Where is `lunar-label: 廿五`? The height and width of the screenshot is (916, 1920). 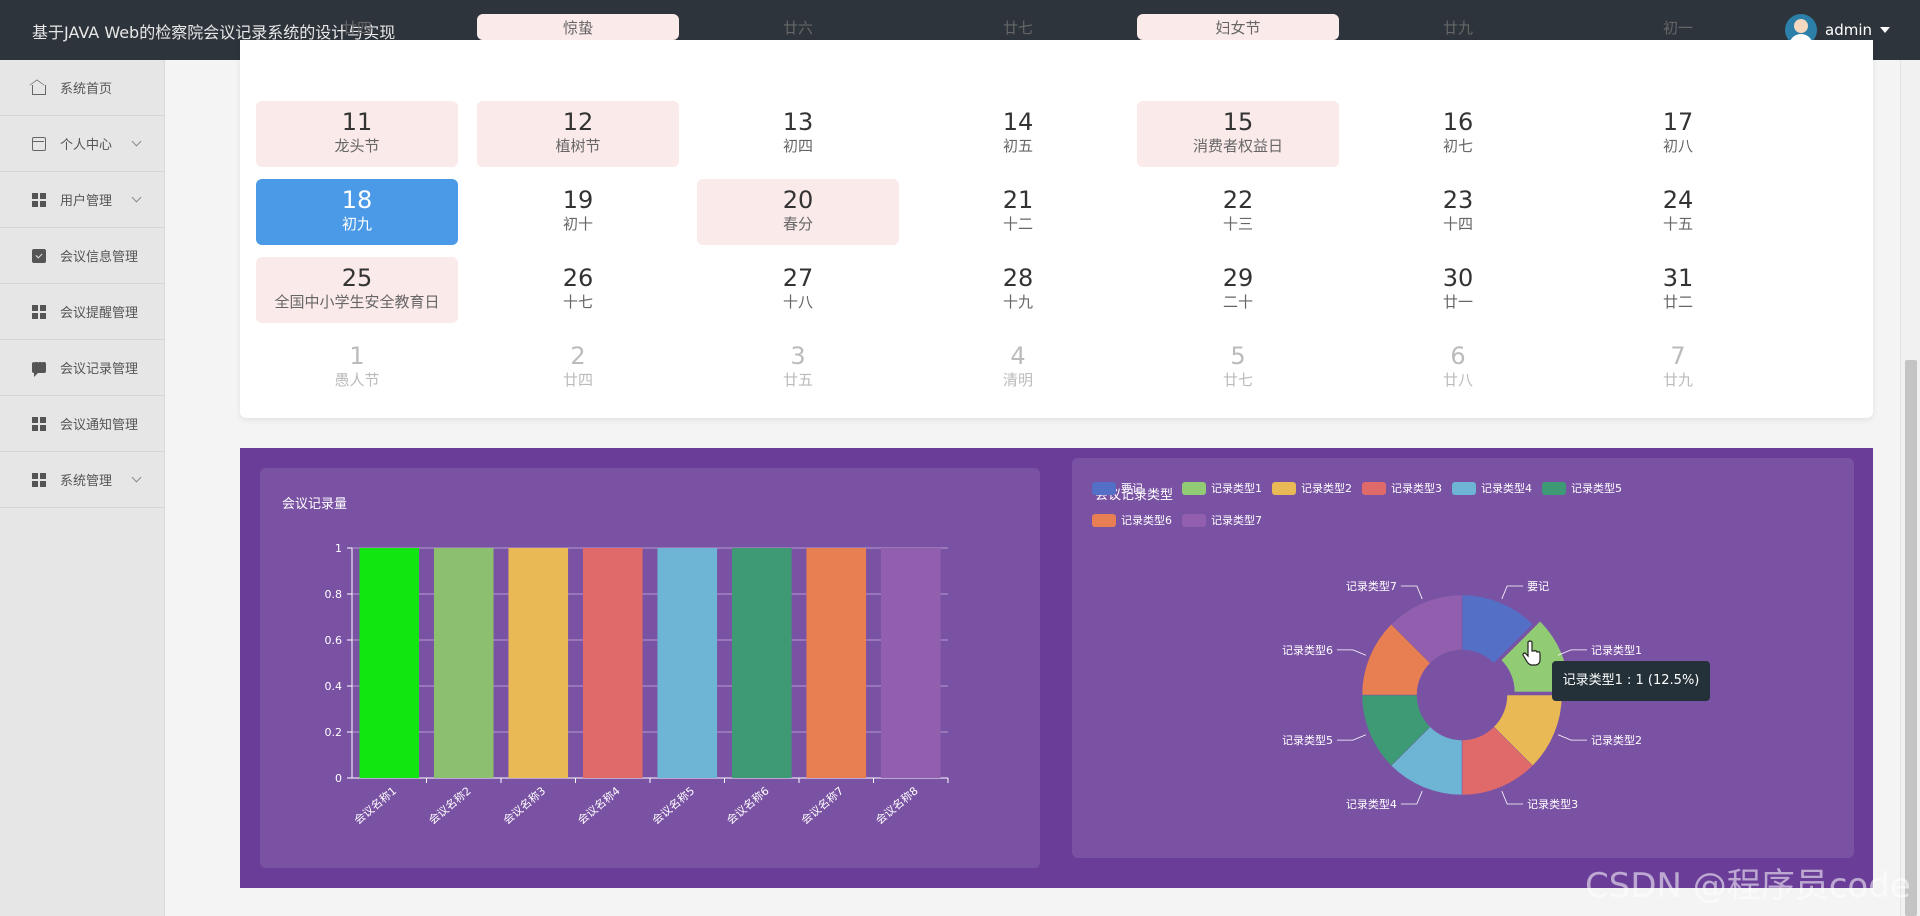 lunar-label: 廿五 is located at coordinates (797, 380).